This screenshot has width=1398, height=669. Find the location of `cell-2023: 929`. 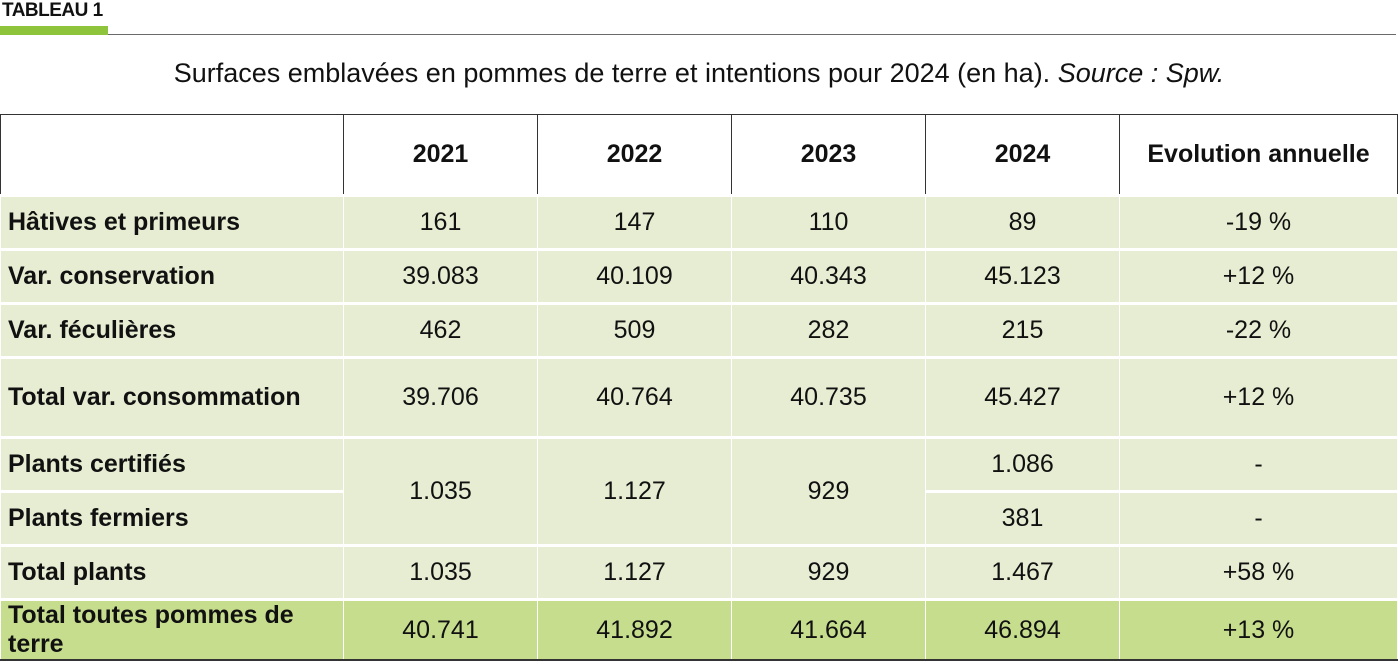

cell-2023: 929 is located at coordinates (828, 572).